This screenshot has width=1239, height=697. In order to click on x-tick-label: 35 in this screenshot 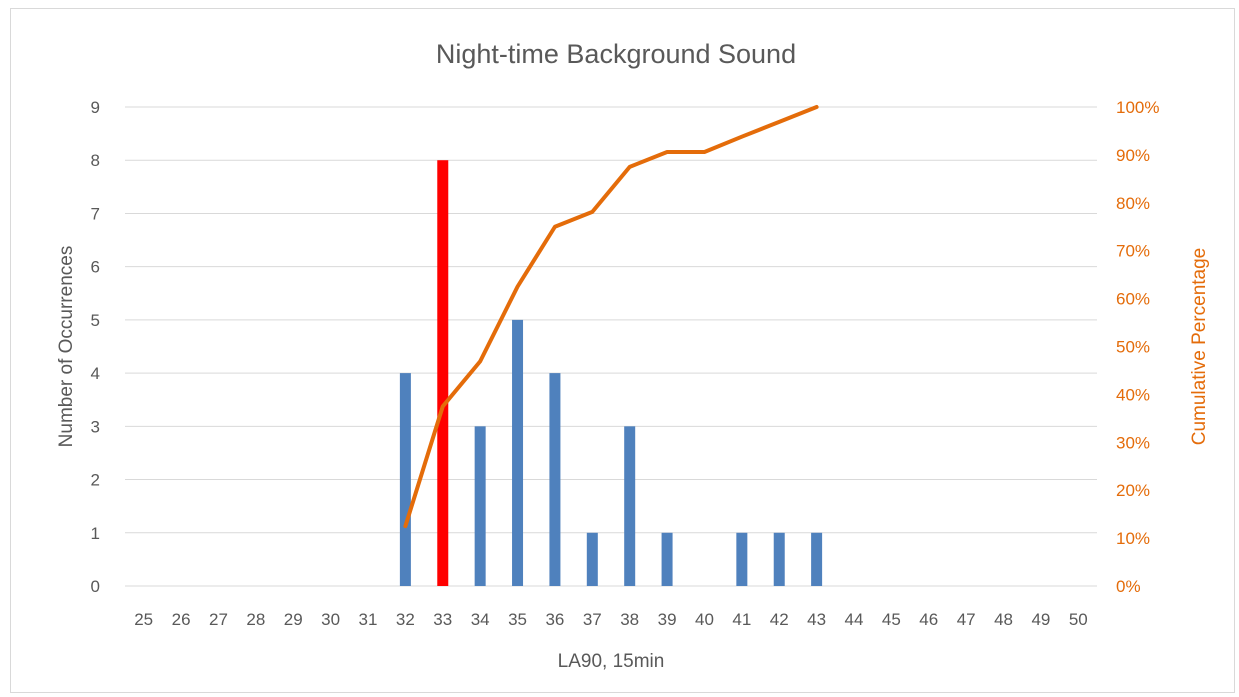, I will do `click(517, 619)`.